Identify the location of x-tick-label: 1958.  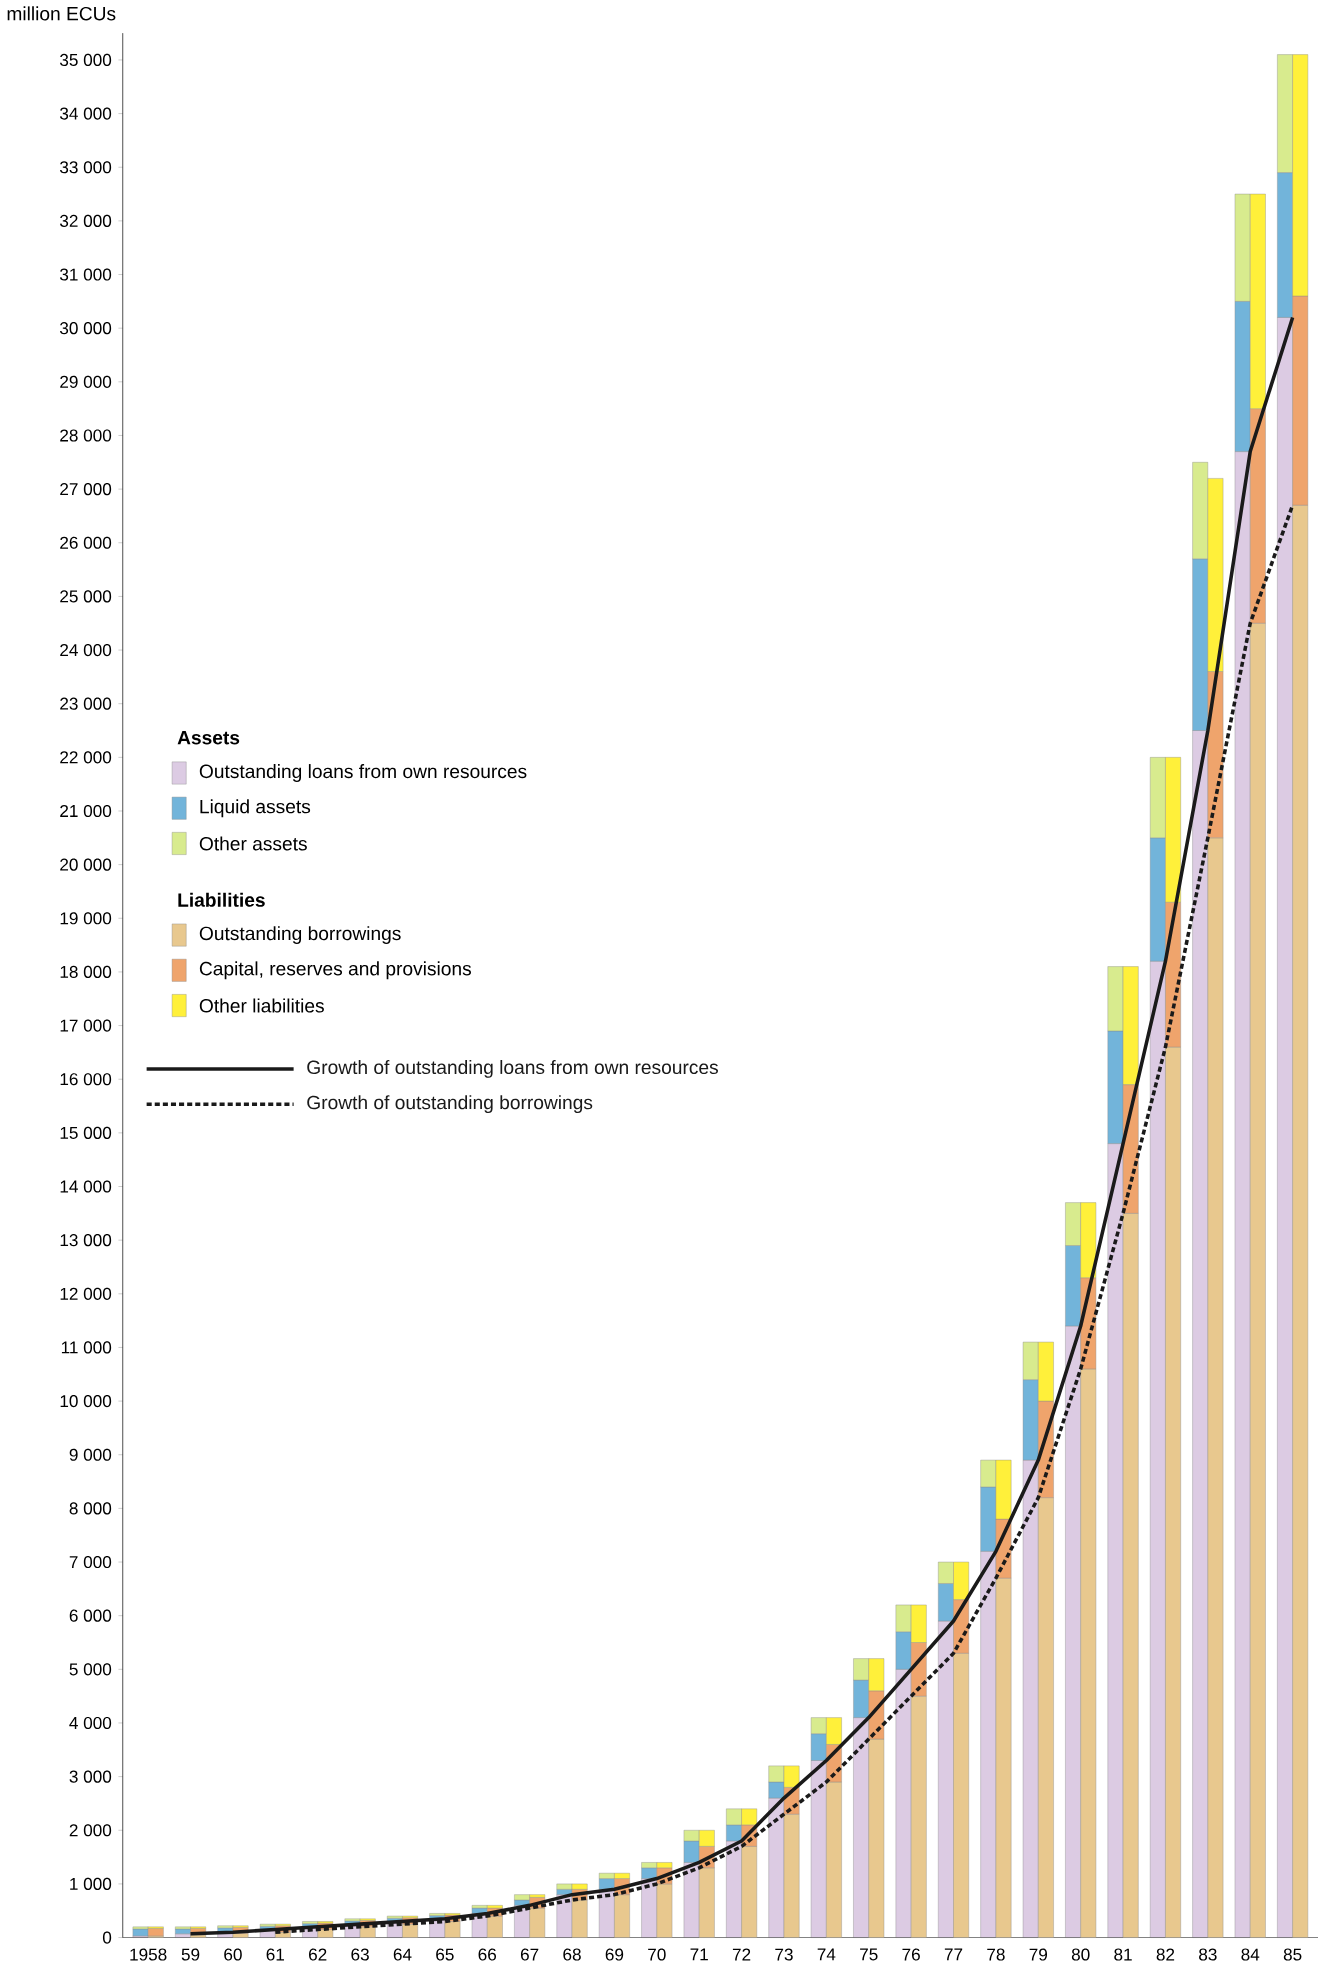
(148, 1954).